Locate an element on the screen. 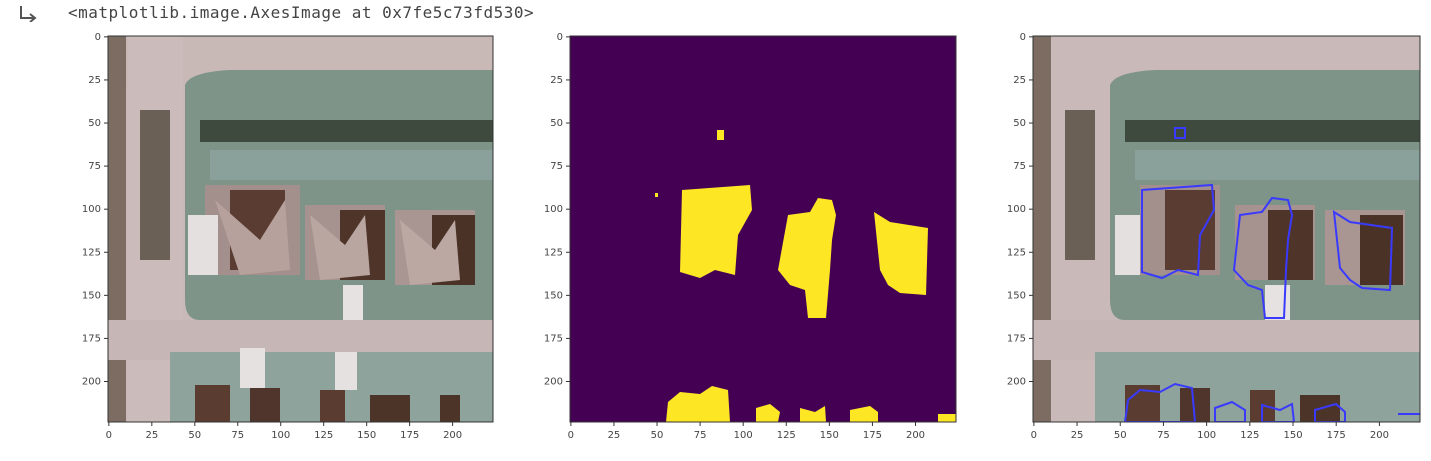 The height and width of the screenshot is (461, 1431). output-arrow-icon is located at coordinates (29, 13).